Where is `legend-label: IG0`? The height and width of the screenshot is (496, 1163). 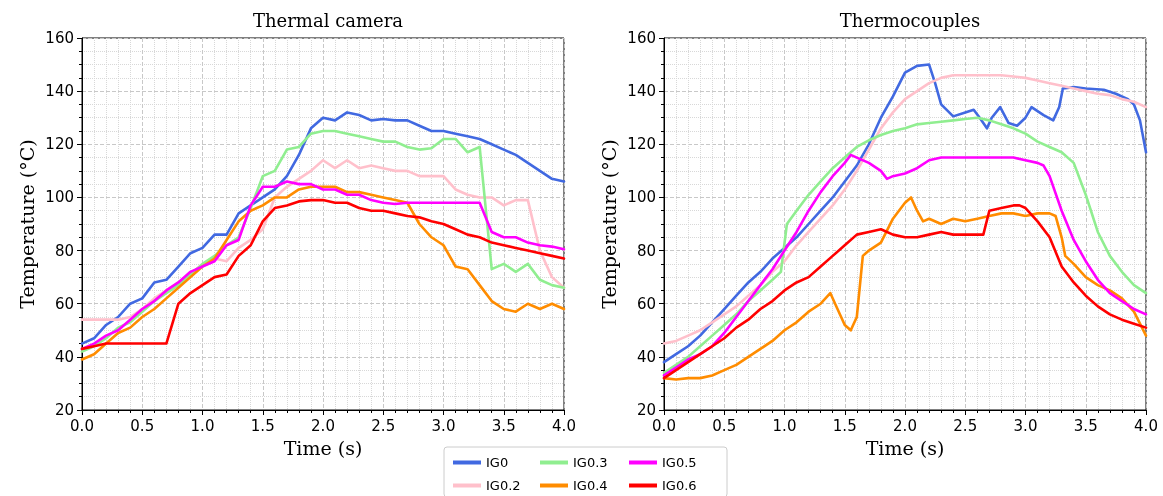
legend-label: IG0 is located at coordinates (497, 462).